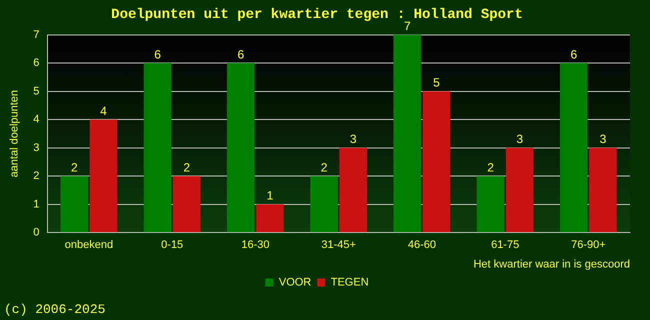 This screenshot has height=320, width=650. What do you see at coordinates (349, 282) in the screenshot?
I see `legend-label: TEGEN` at bounding box center [349, 282].